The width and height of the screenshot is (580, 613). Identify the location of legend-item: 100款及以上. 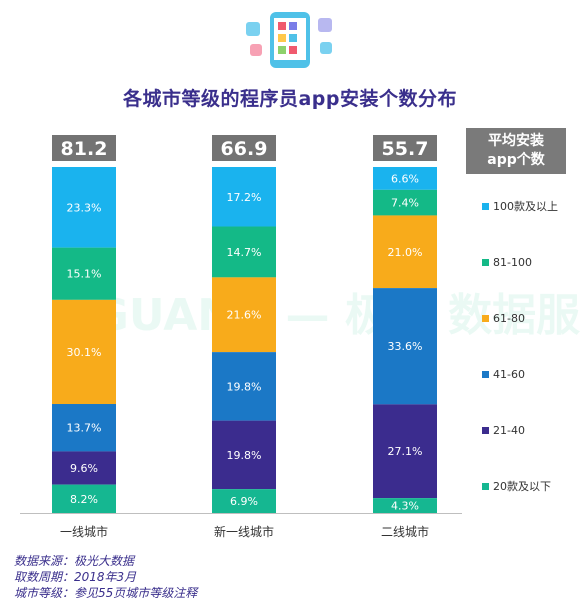
(520, 206).